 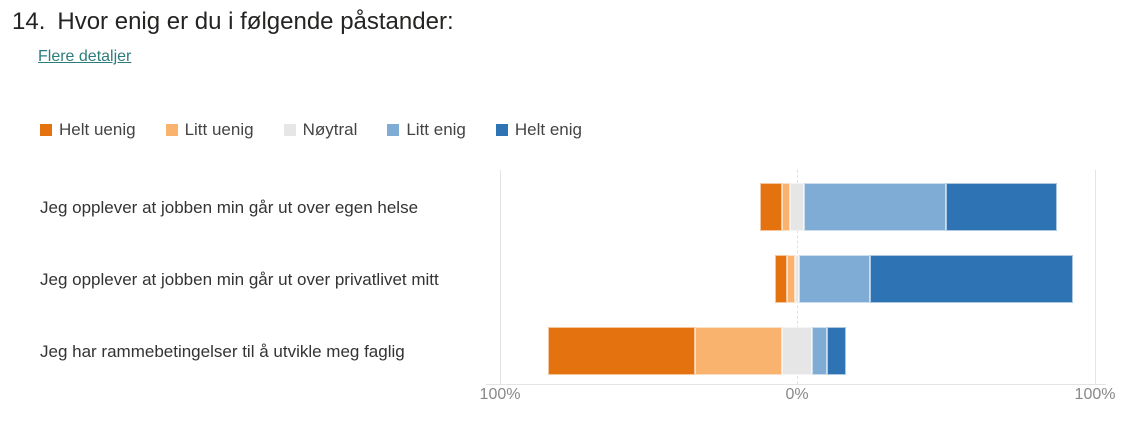 I want to click on legend-label: Litt uenig, so click(x=219, y=129).